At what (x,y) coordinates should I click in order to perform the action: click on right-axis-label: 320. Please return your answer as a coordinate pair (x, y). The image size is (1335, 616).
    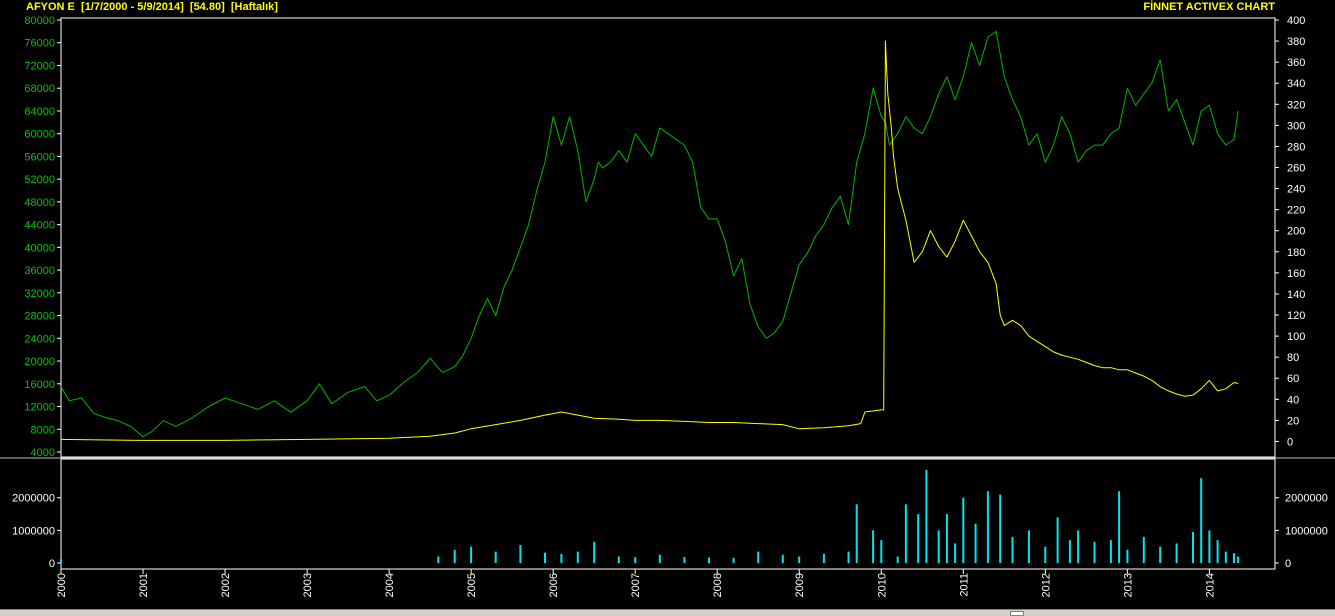
    Looking at the image, I should click on (1296, 105).